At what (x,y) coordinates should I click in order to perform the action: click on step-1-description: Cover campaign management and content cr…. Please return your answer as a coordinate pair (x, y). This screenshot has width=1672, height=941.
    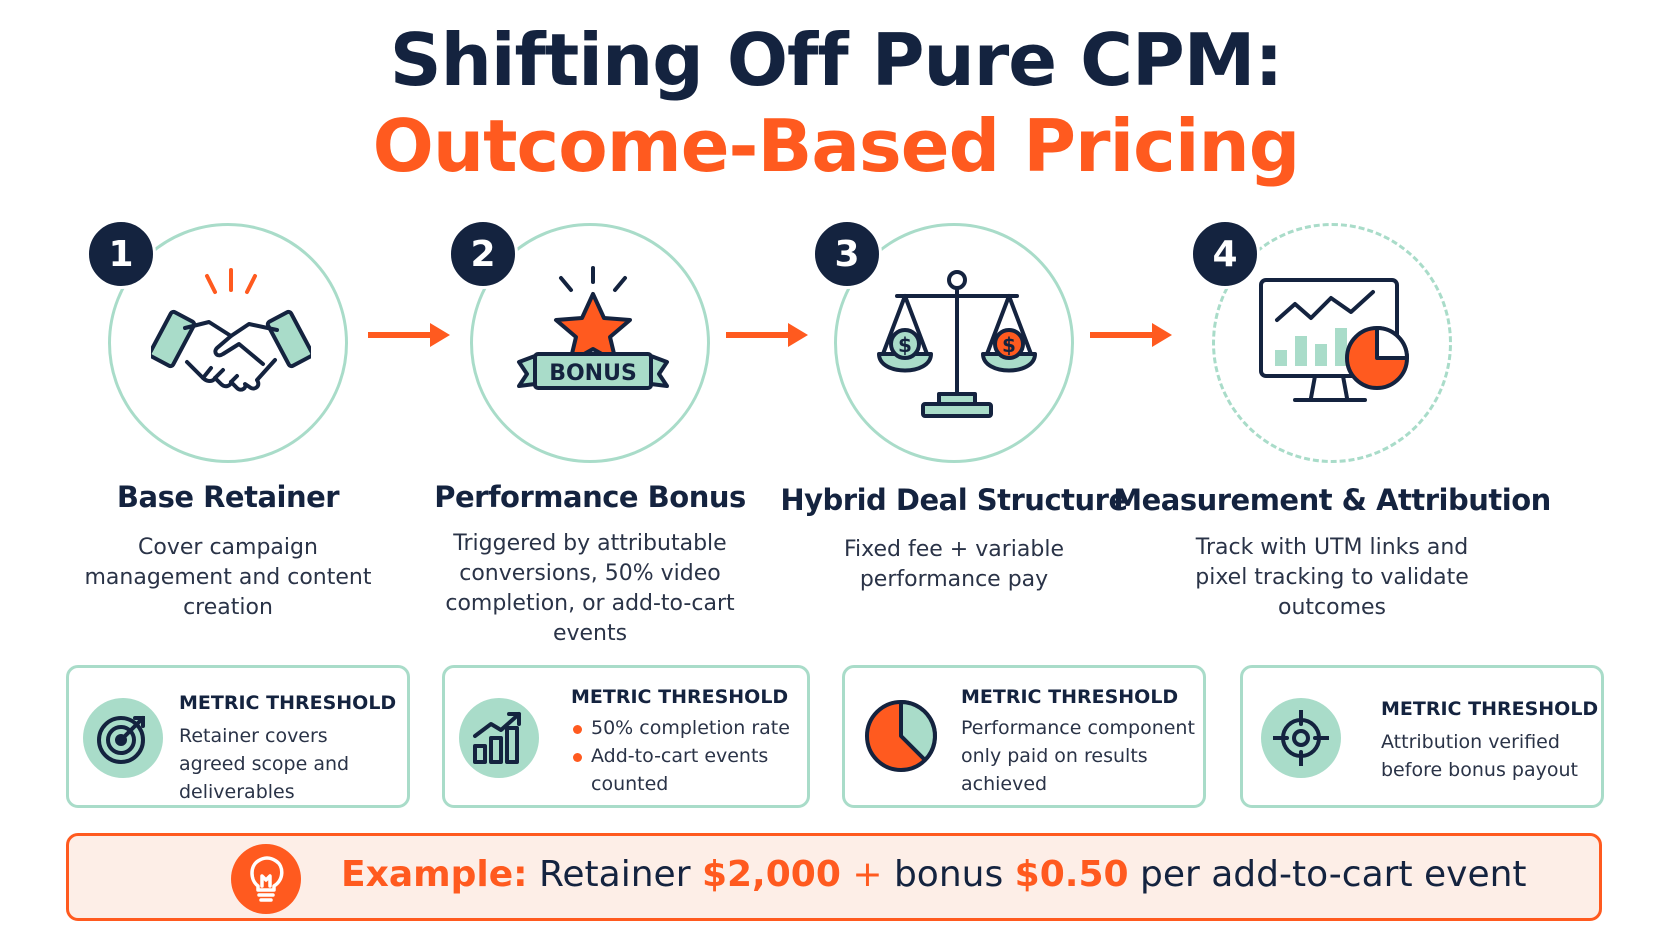
    Looking at the image, I should click on (228, 577).